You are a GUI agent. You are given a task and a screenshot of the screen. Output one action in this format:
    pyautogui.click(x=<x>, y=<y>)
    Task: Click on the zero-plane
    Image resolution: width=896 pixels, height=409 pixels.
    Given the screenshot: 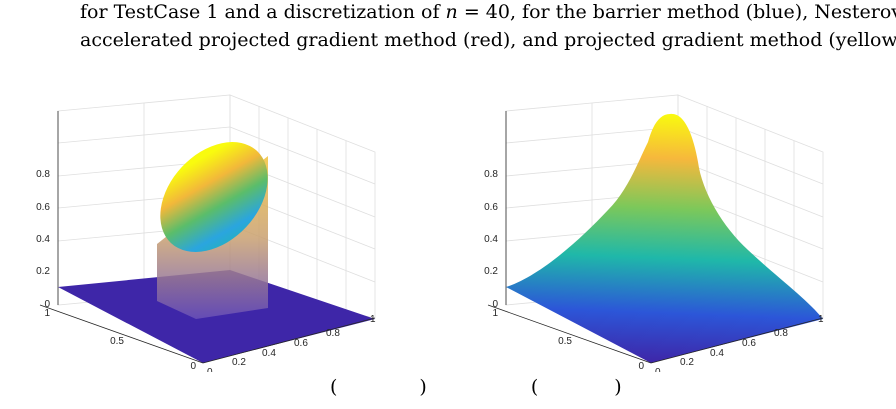 What is the action you would take?
    pyautogui.click(x=216, y=316)
    